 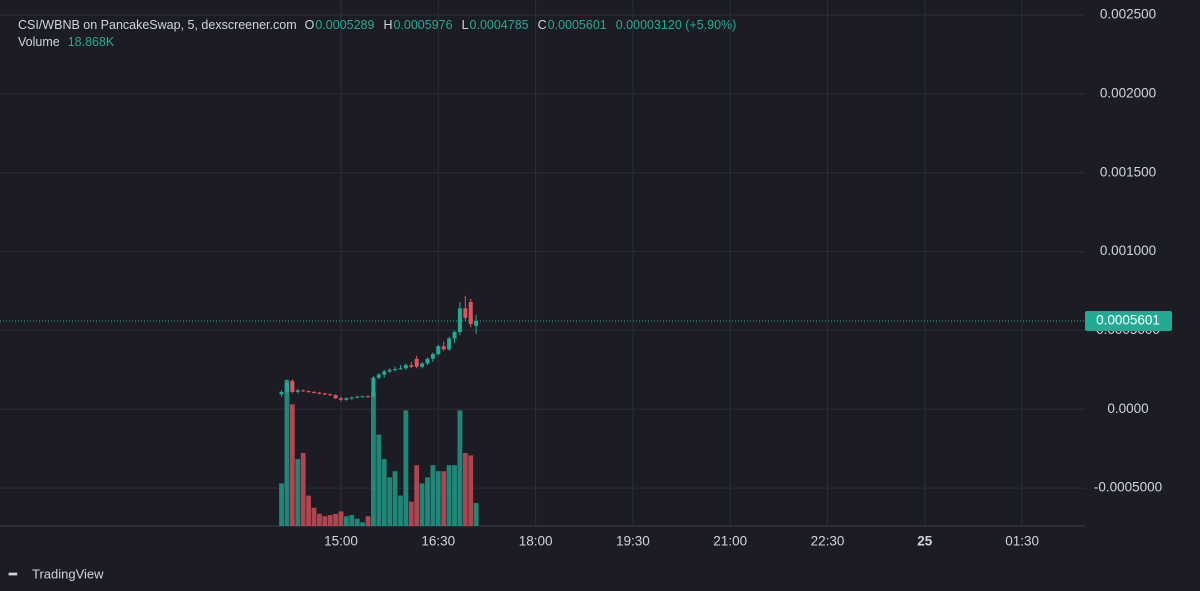 I want to click on y-tick-label: 0.002500, so click(x=1128, y=14).